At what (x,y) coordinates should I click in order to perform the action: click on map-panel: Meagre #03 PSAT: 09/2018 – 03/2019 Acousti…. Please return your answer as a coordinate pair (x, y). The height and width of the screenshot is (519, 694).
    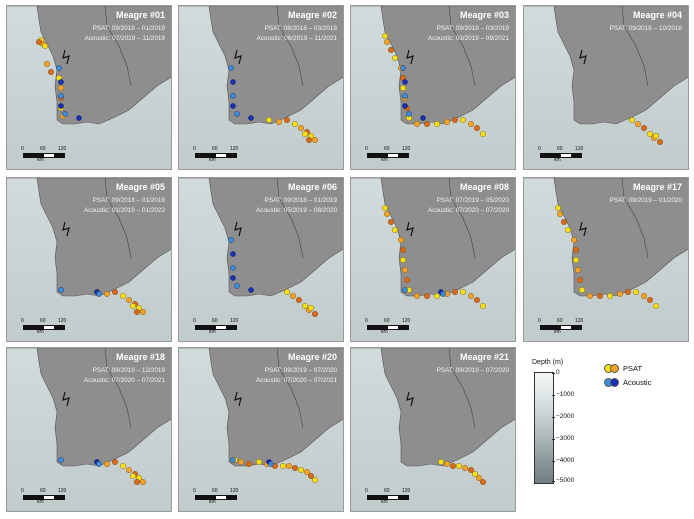
    Looking at the image, I should click on (433, 87).